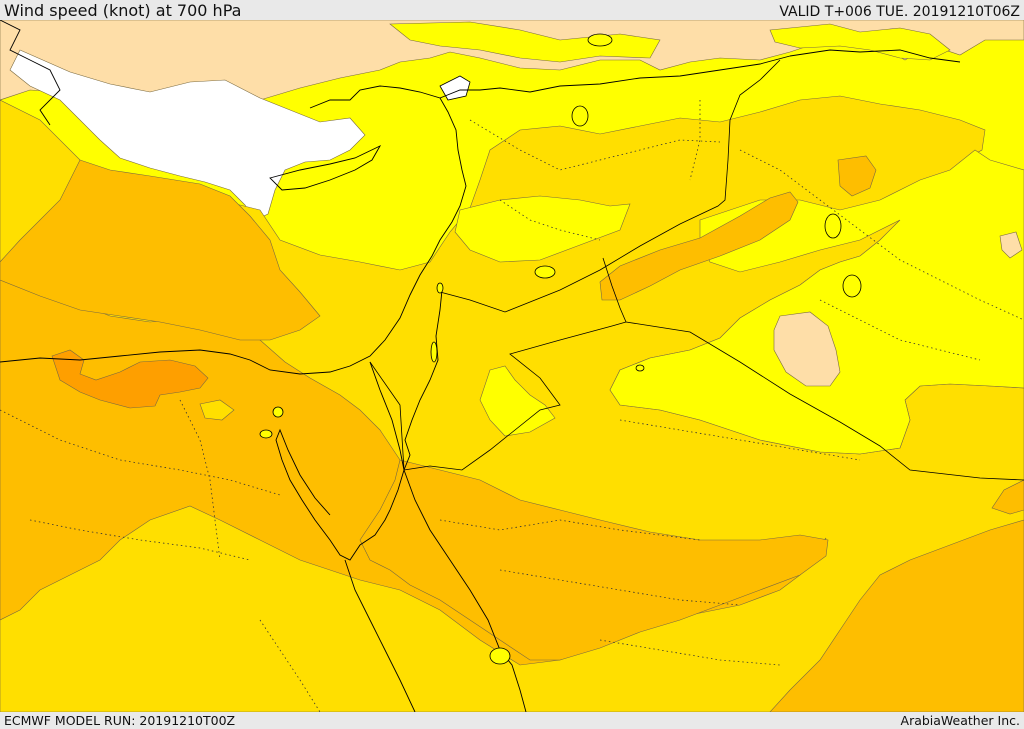  Describe the element at coordinates (896, 615) in the screenshot. I see `wind-band-strong-se` at that location.